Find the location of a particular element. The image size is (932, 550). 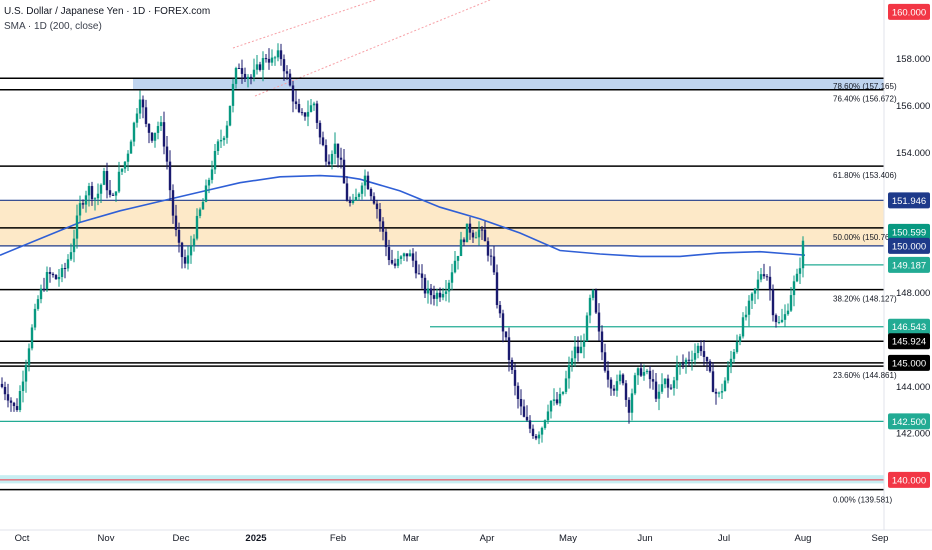

price-label: 145.000 is located at coordinates (909, 362).